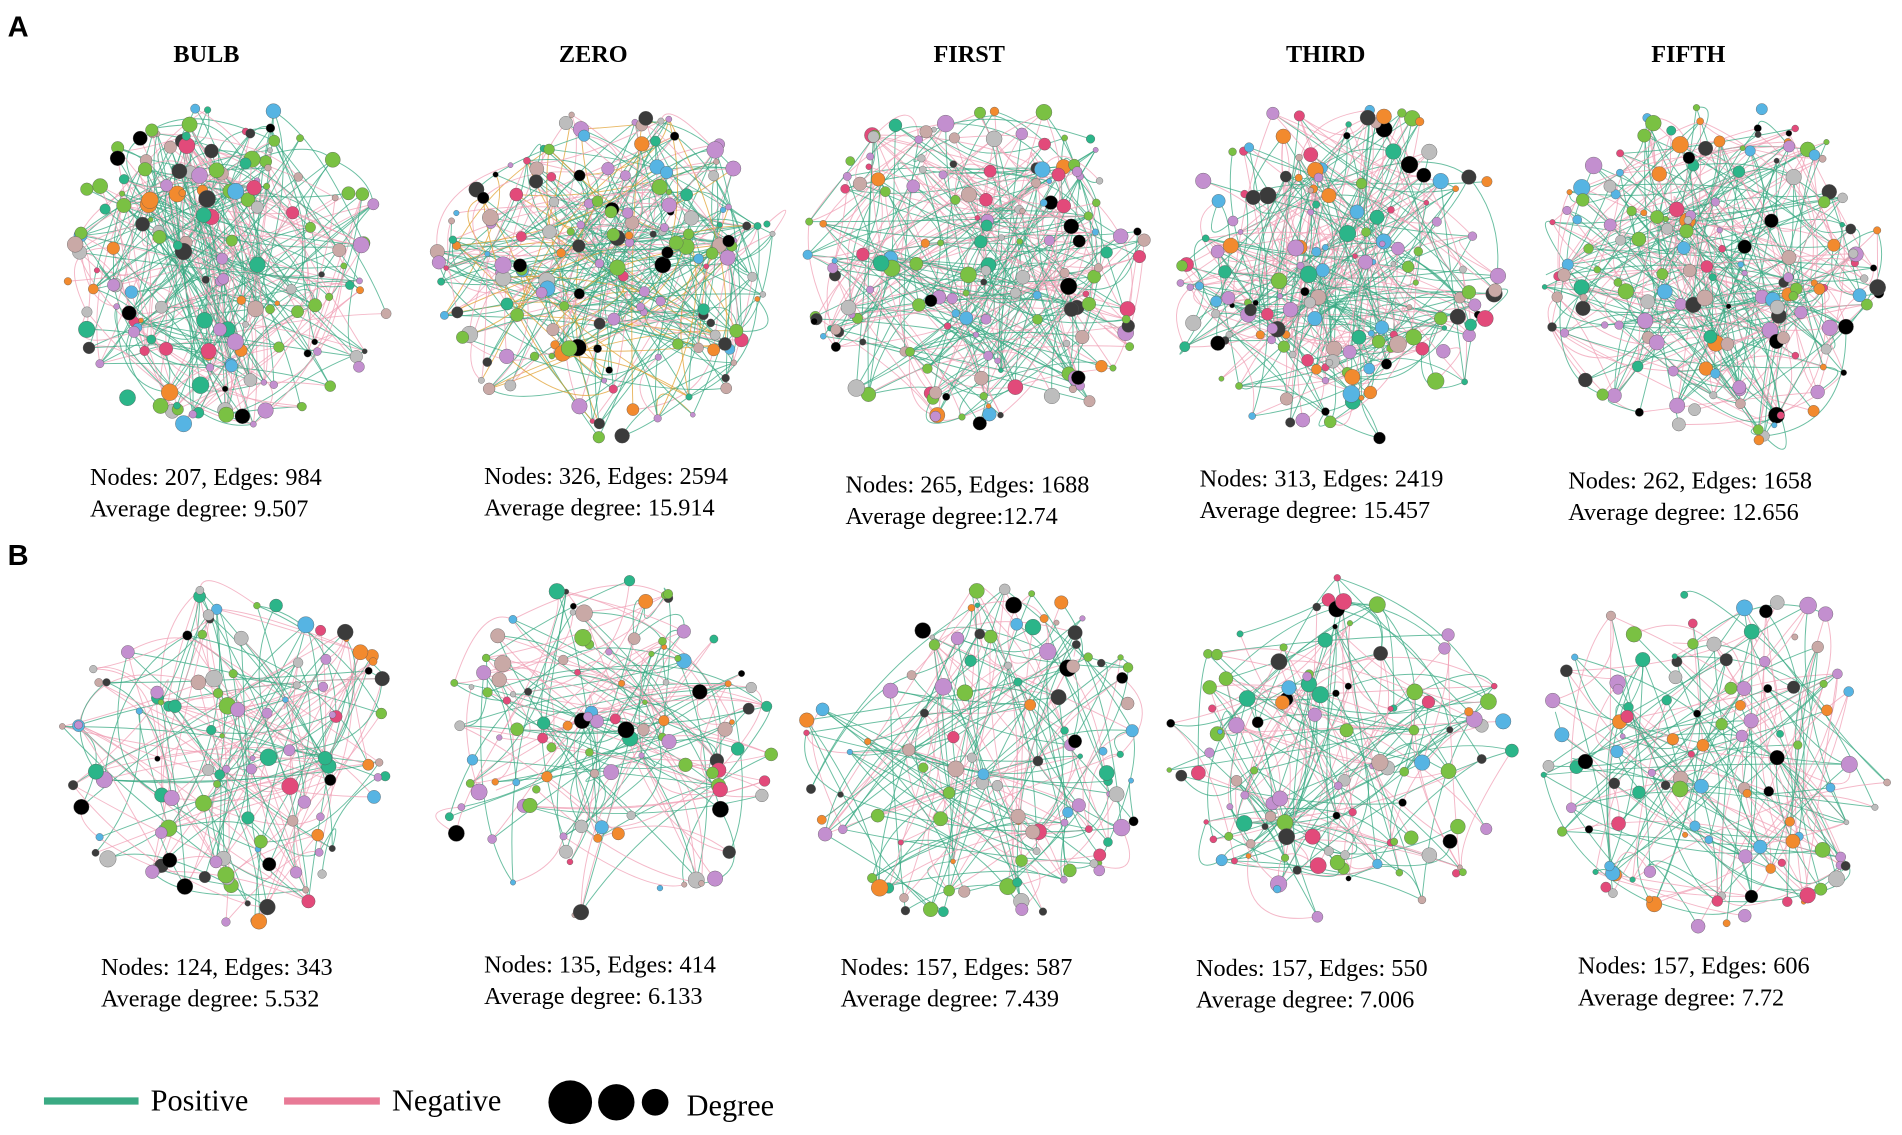 The width and height of the screenshot is (1902, 1135). Describe the element at coordinates (968, 484) in the screenshot. I see `network-stats: Nodes: 265, Edges: 1688` at that location.